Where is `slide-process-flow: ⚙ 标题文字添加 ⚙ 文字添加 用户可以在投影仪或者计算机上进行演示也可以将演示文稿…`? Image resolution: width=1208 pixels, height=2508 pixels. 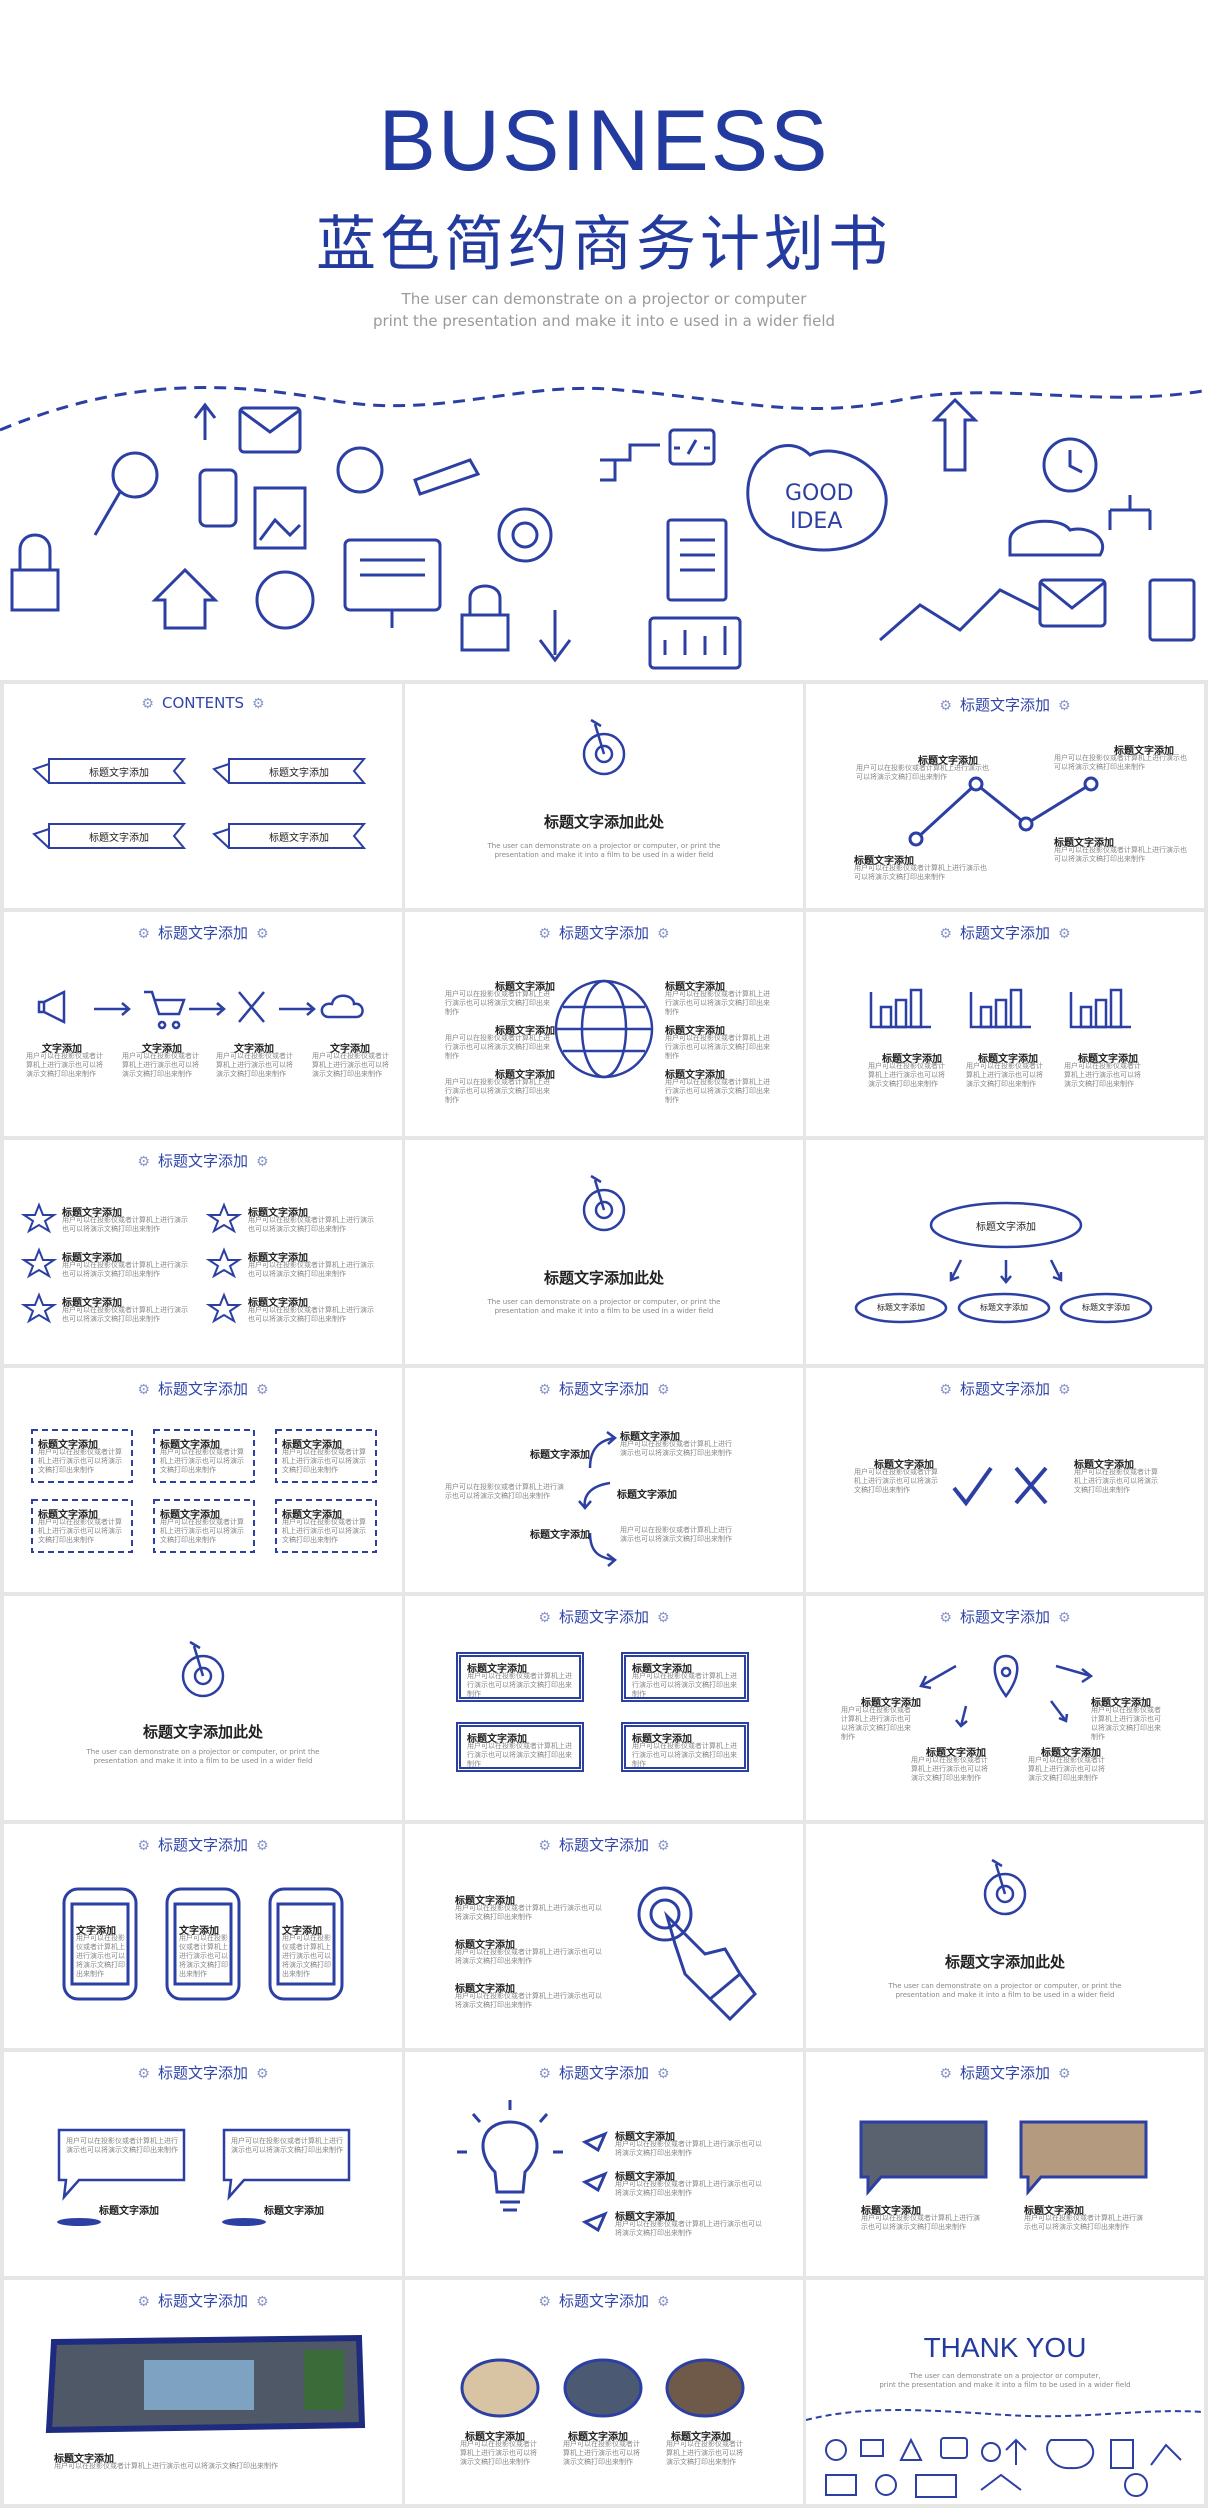
slide-process-flow: ⚙ 标题文字添加 ⚙ 文字添加 用户可以在投影仪或者计算机上进行演示也可以将演示文稿… is located at coordinates (203, 1024).